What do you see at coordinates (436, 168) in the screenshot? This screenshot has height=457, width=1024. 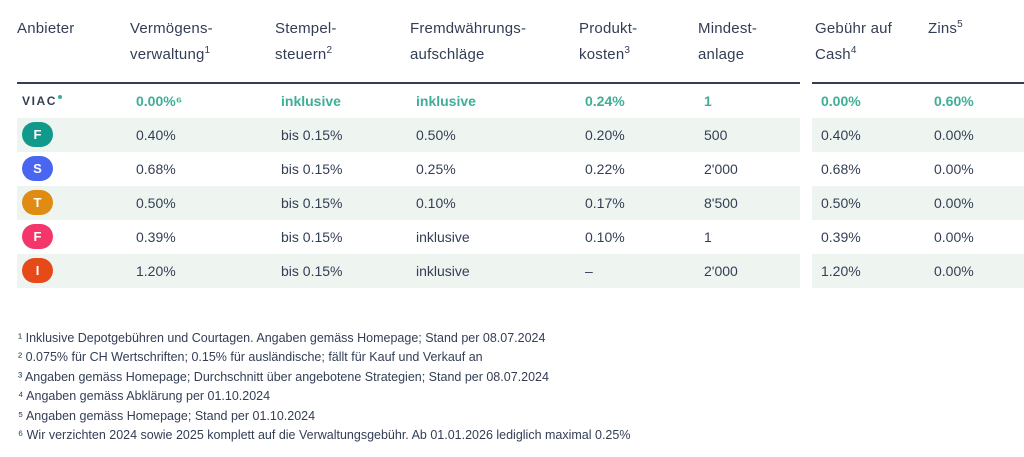 I see `cell-fremdwaehrungsaufschlaege: 0.25%` at bounding box center [436, 168].